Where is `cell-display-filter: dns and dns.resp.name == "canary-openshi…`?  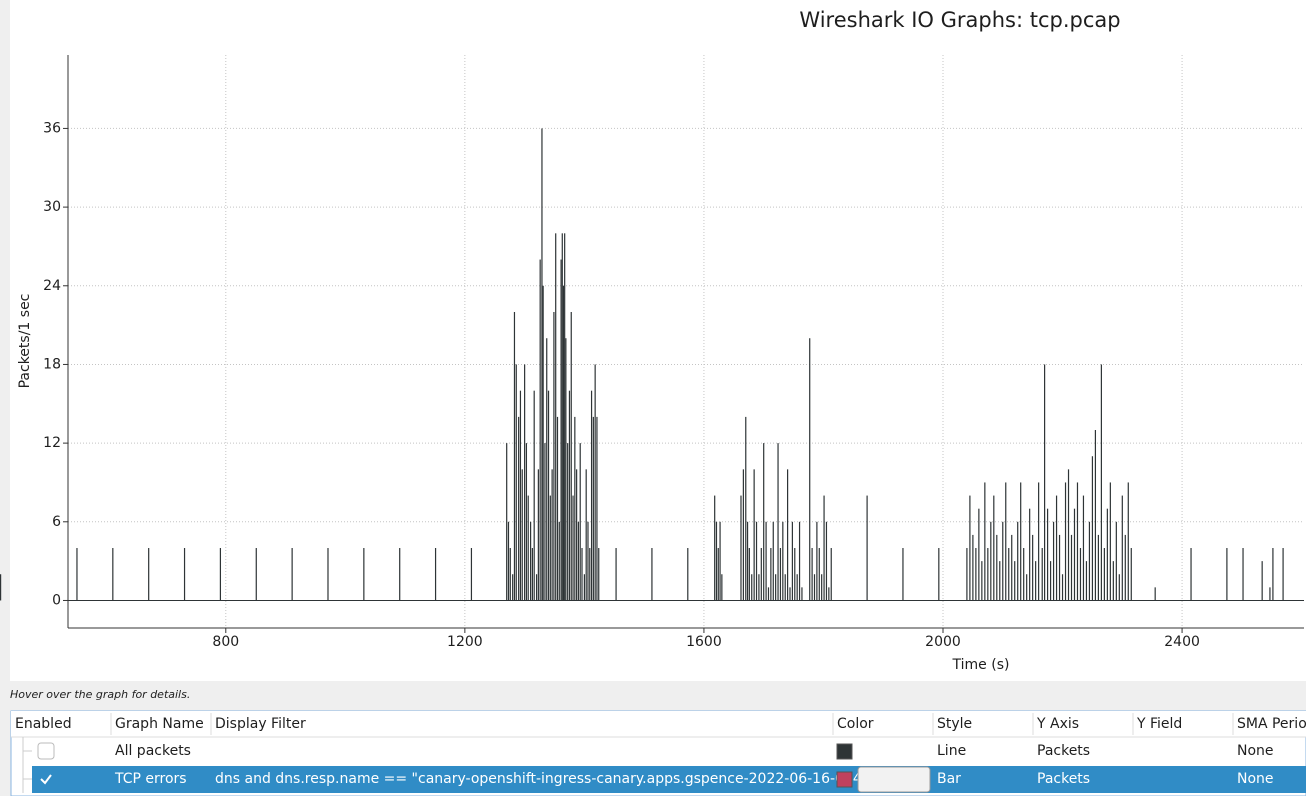 cell-display-filter: dns and dns.resp.name == "canary-openshi… is located at coordinates (545, 779).